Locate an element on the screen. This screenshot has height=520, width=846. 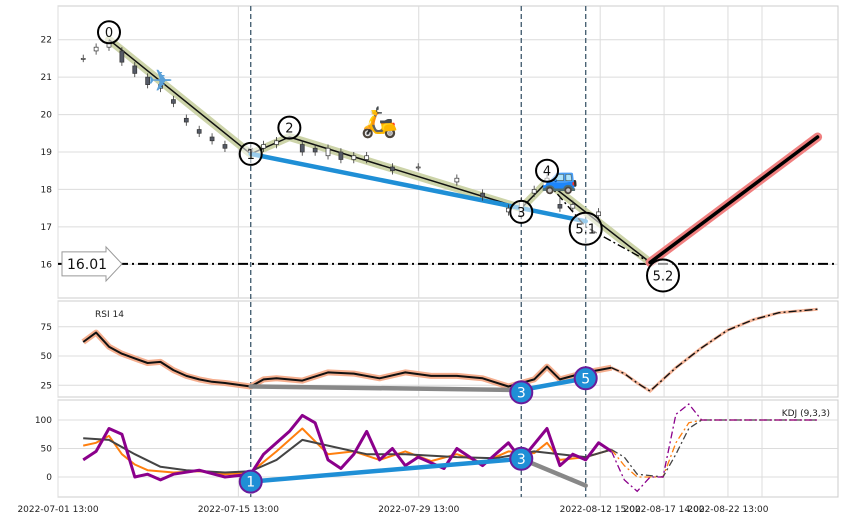
kdj-marker-text: 3 is located at coordinates (521, 460).